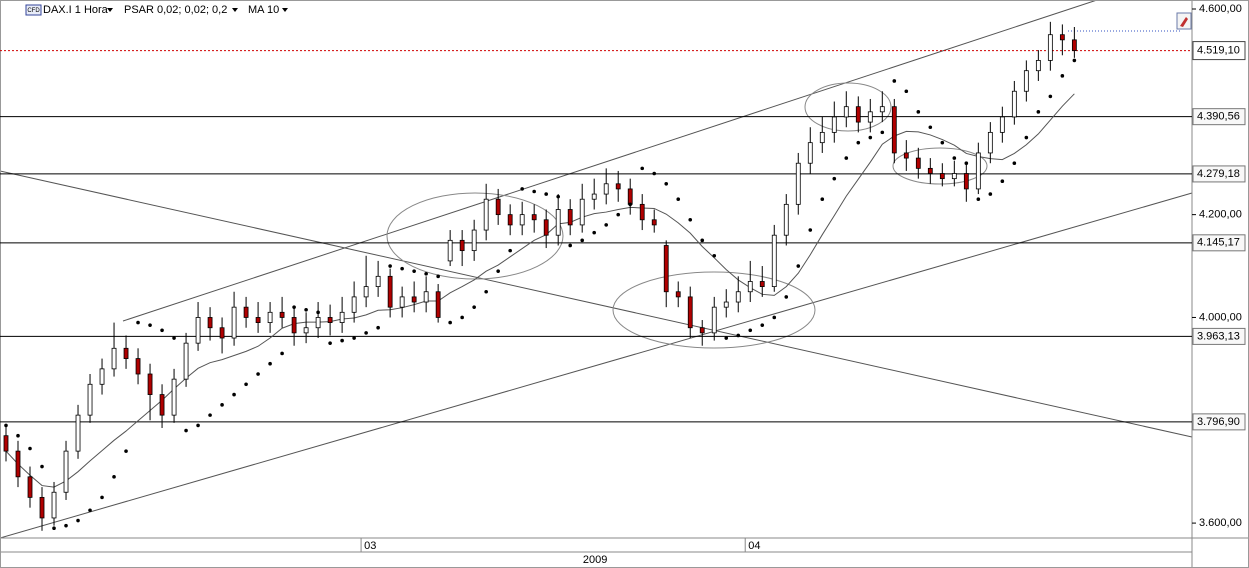 The height and width of the screenshot is (568, 1249). I want to click on x-tick-label: 04, so click(754, 546).